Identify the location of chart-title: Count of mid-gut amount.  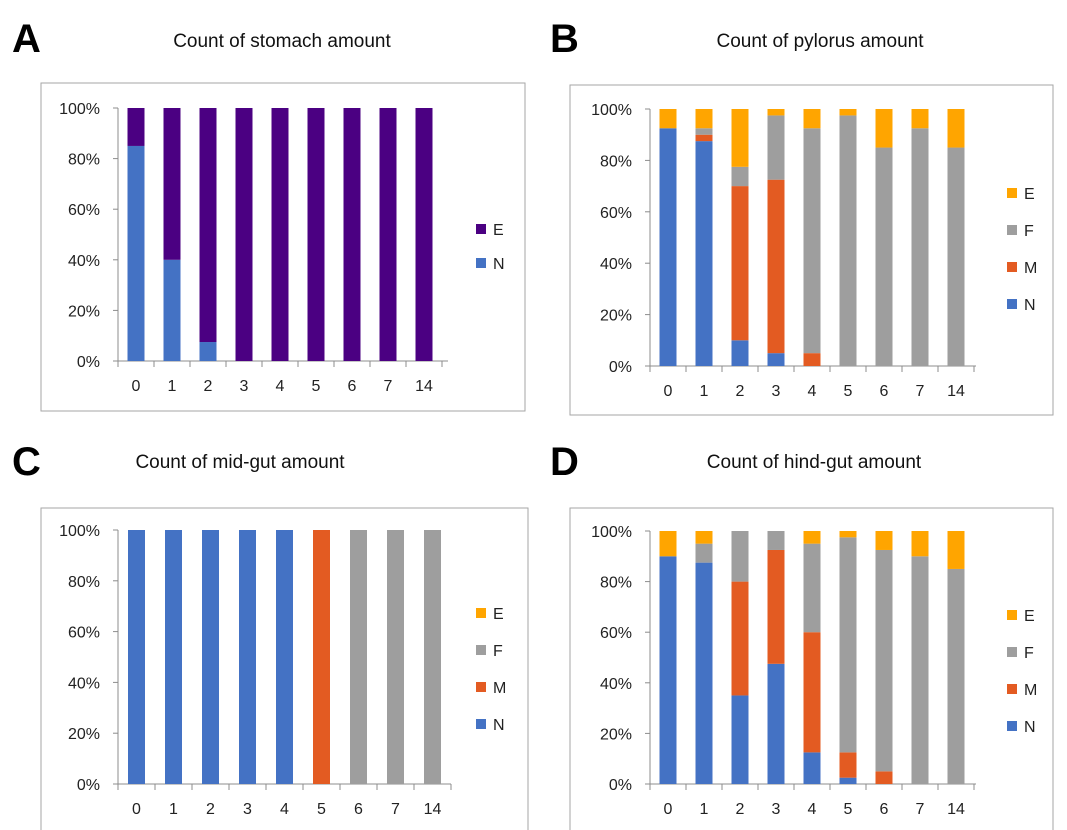
(240, 462).